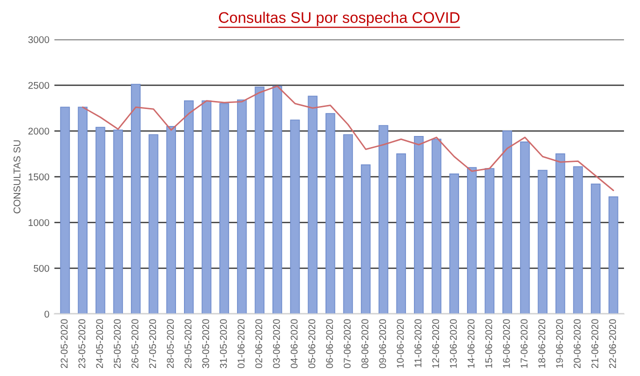 The width and height of the screenshot is (640, 376). I want to click on x-tick-label: 21-06-2020, so click(594, 343).